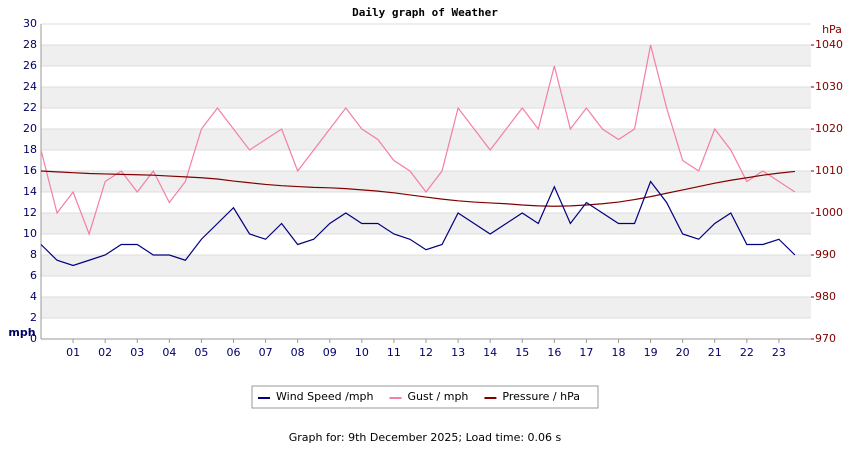 This screenshot has width=850, height=450. I want to click on y-tick-label: 24, so click(30, 86).